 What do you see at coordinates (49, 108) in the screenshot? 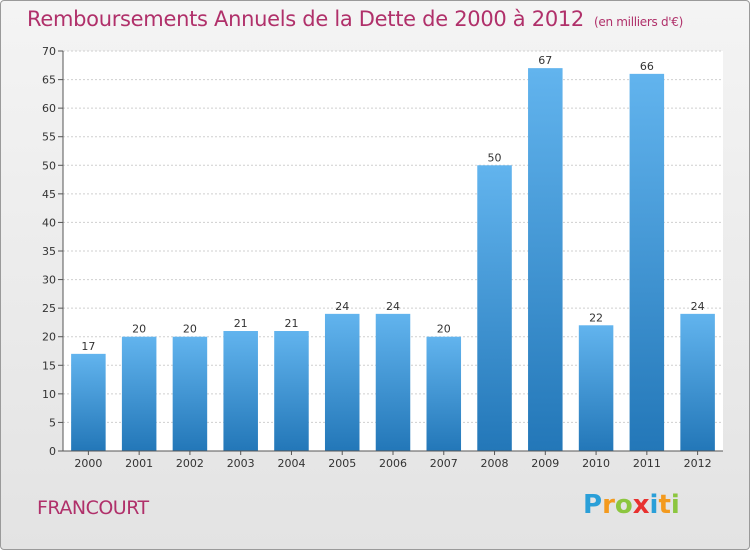
I see `y-tick-label: 60` at bounding box center [49, 108].